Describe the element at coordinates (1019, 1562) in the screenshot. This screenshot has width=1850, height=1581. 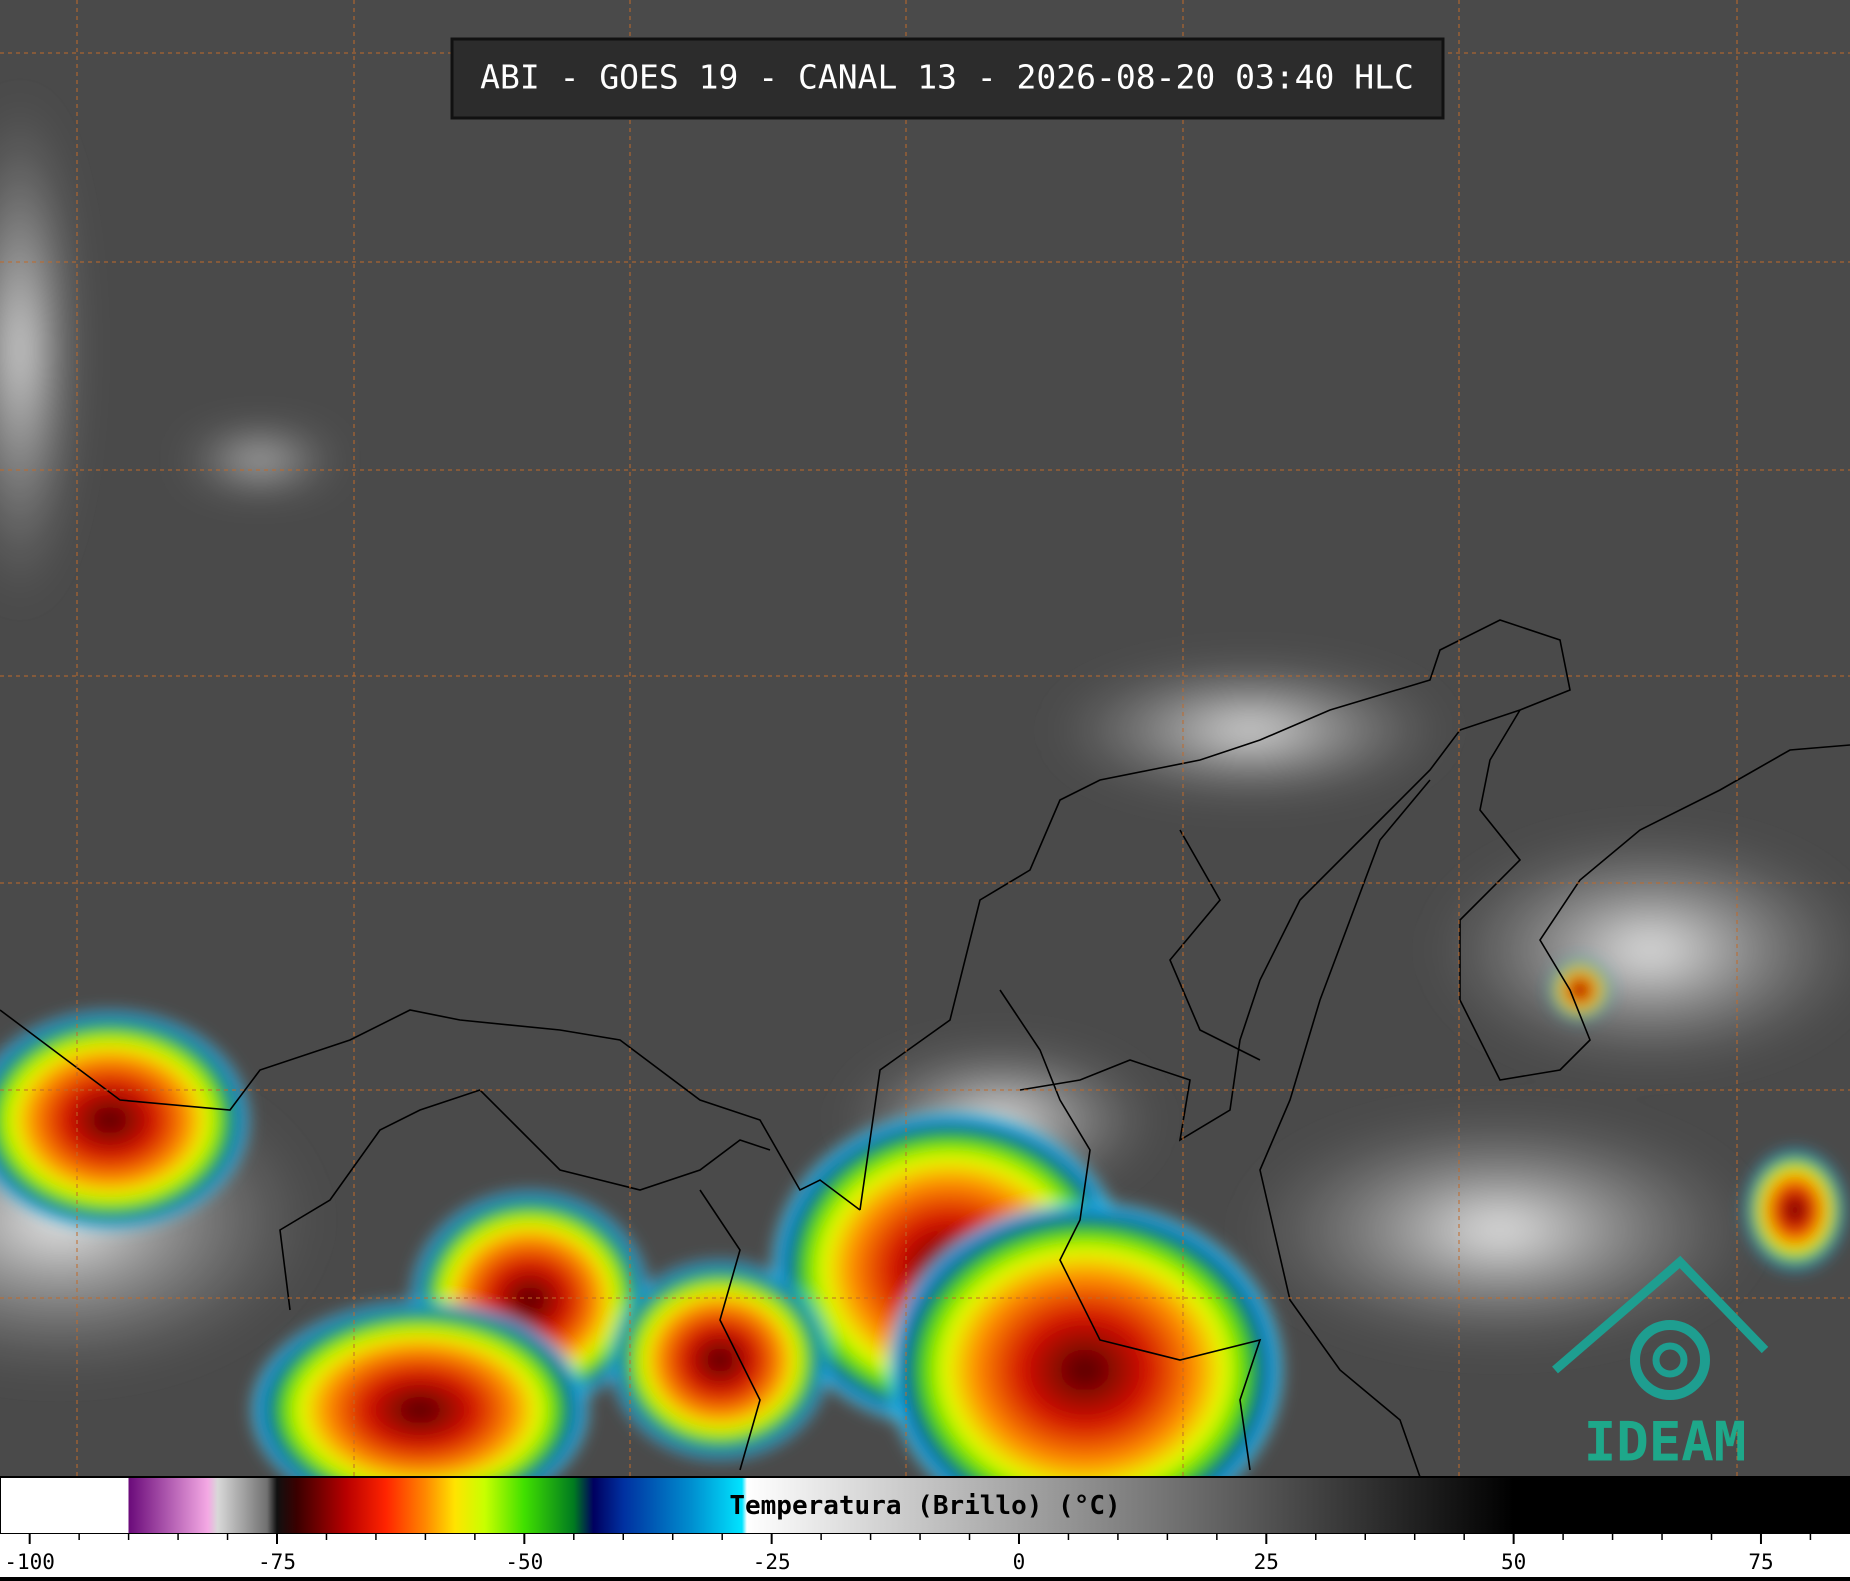
I see `tick-label: 0` at that location.